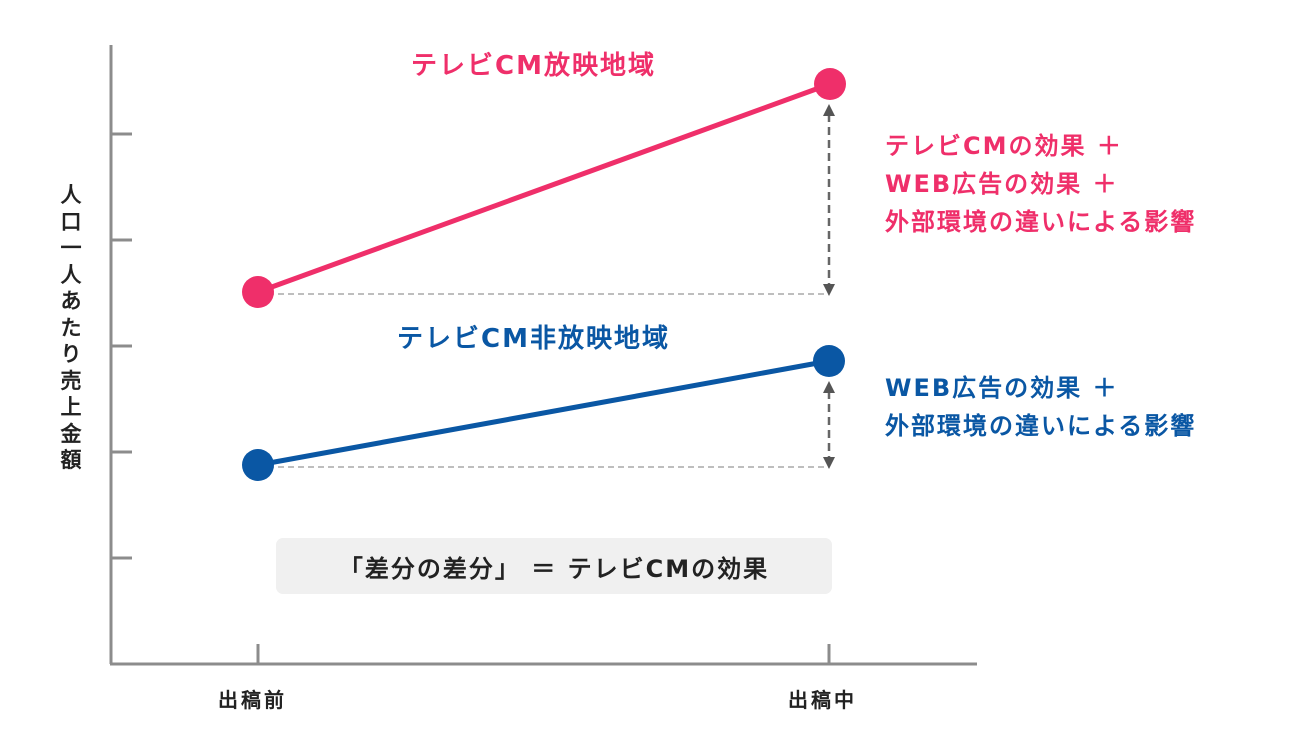  What do you see at coordinates (543, 654) in the screenshot?
I see `x-ticks` at bounding box center [543, 654].